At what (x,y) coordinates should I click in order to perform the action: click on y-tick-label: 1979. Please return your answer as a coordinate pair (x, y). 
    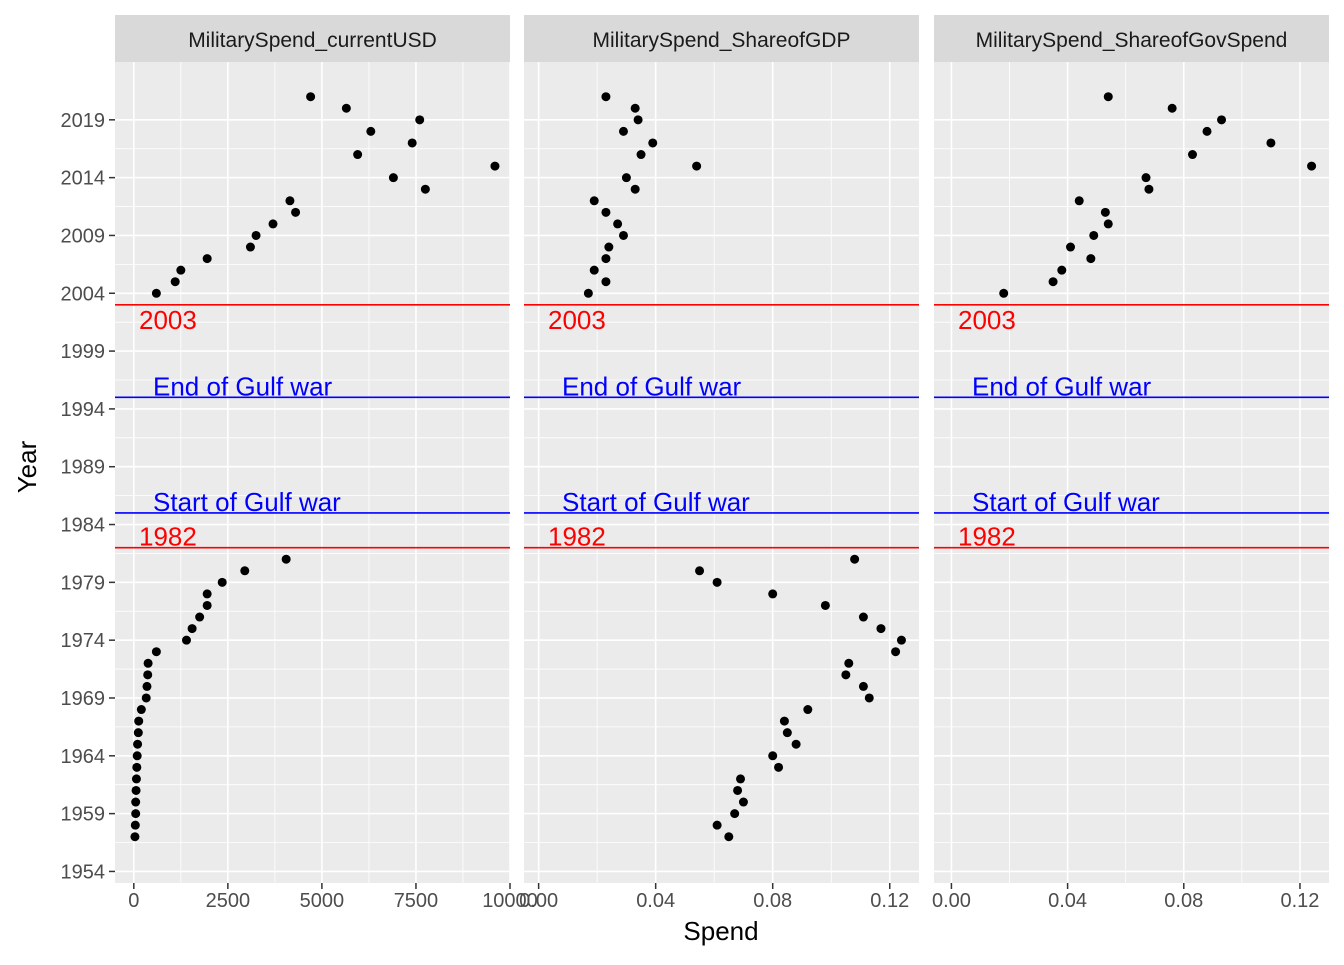
    Looking at the image, I should click on (83, 583).